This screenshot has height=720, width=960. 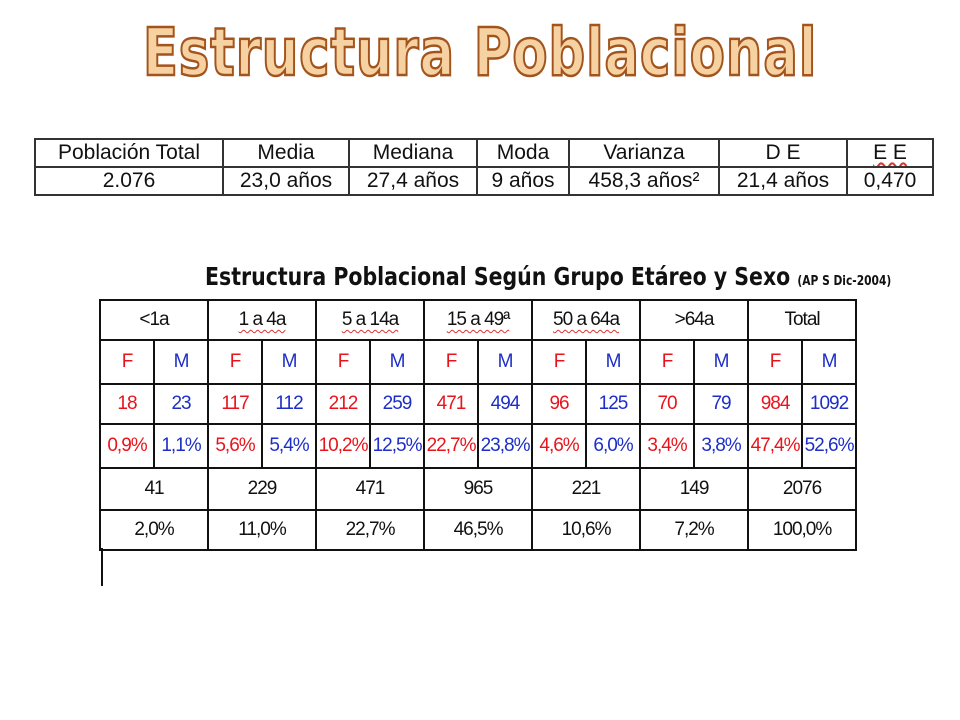 What do you see at coordinates (829, 404) in the screenshot?
I see `count-cell: 1092` at bounding box center [829, 404].